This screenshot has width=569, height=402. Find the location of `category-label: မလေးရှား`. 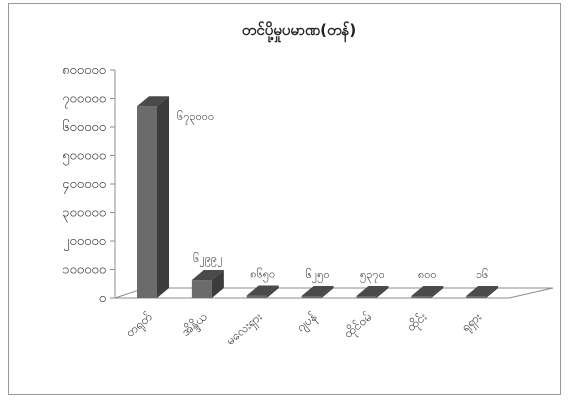

category-label: မလေးရှား is located at coordinates (245, 330).